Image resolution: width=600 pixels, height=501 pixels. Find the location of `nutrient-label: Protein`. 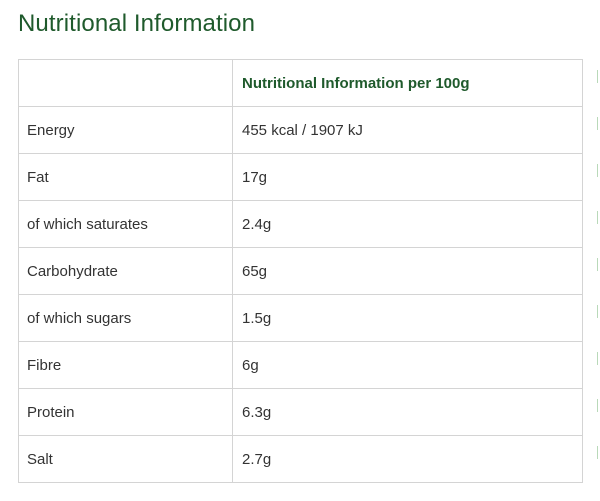

nutrient-label: Protein is located at coordinates (125, 412).